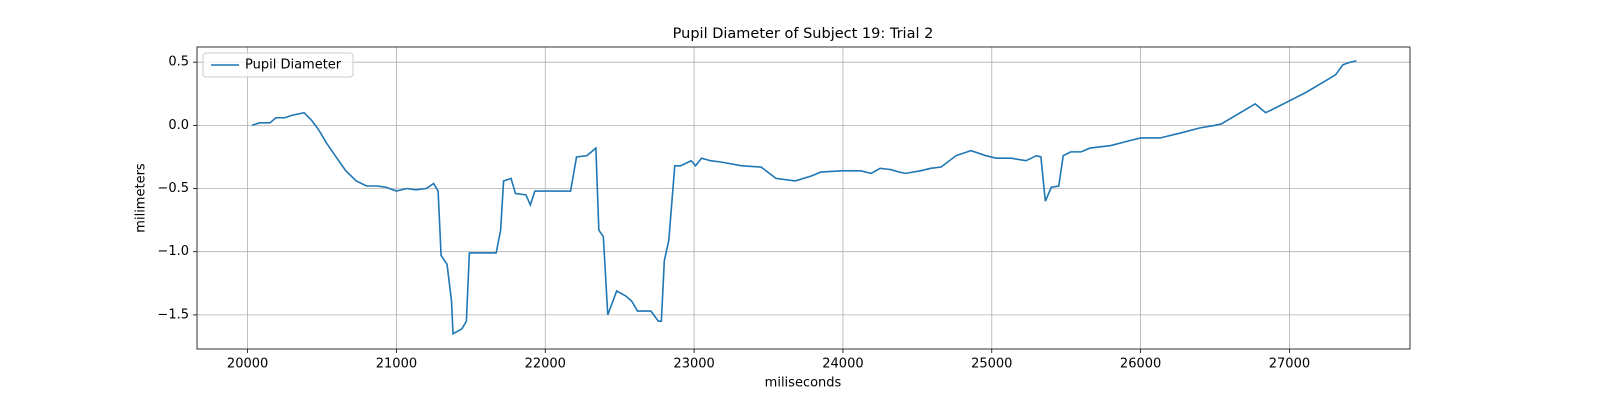  I want to click on chart-title: Pupil Diameter of Subject 19: Trial 2, so click(803, 34).